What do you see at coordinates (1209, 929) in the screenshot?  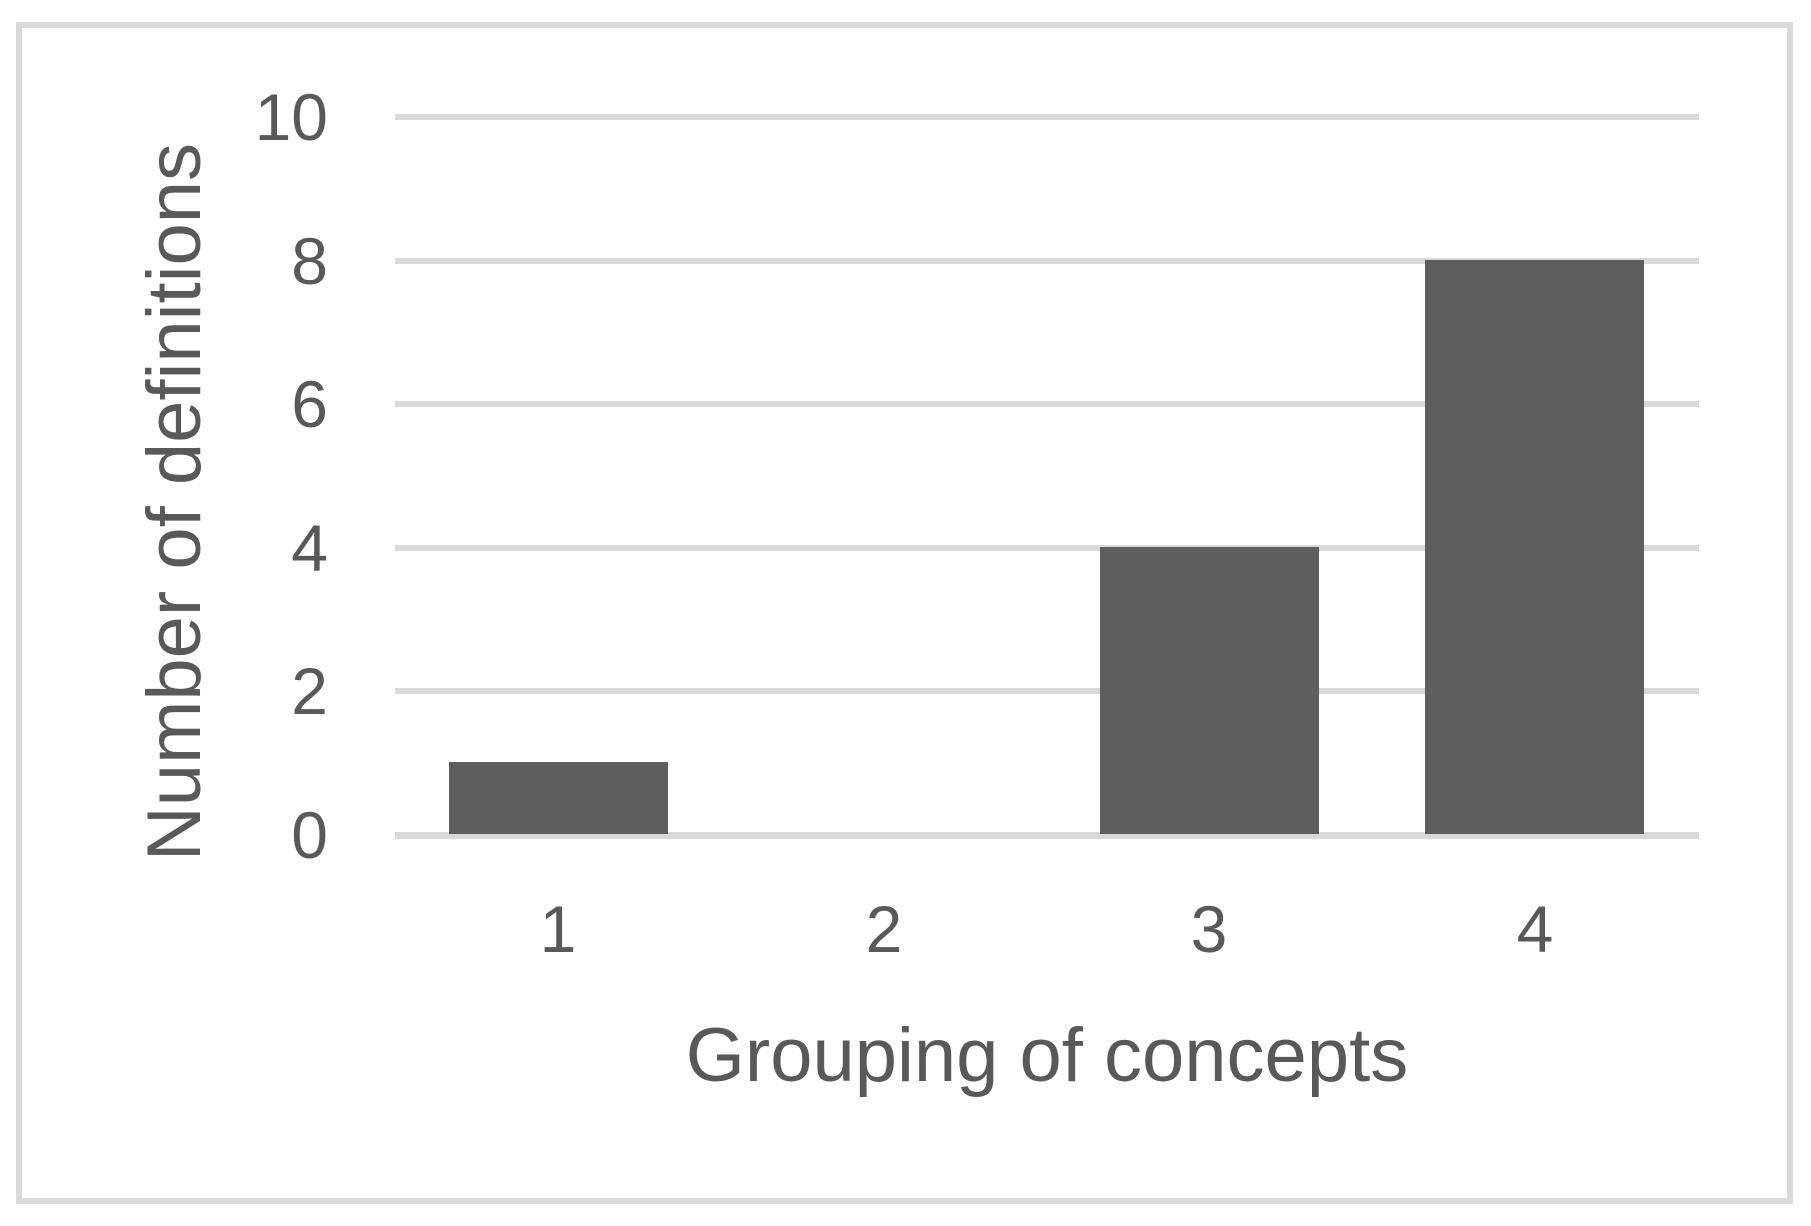 I see `x-tick-label-3: 3` at bounding box center [1209, 929].